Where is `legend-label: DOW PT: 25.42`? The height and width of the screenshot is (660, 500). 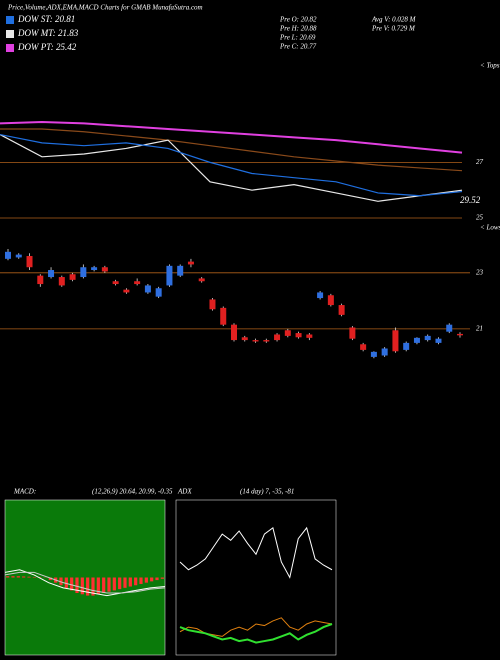 legend-label: DOW PT: 25.42 is located at coordinates (47, 47).